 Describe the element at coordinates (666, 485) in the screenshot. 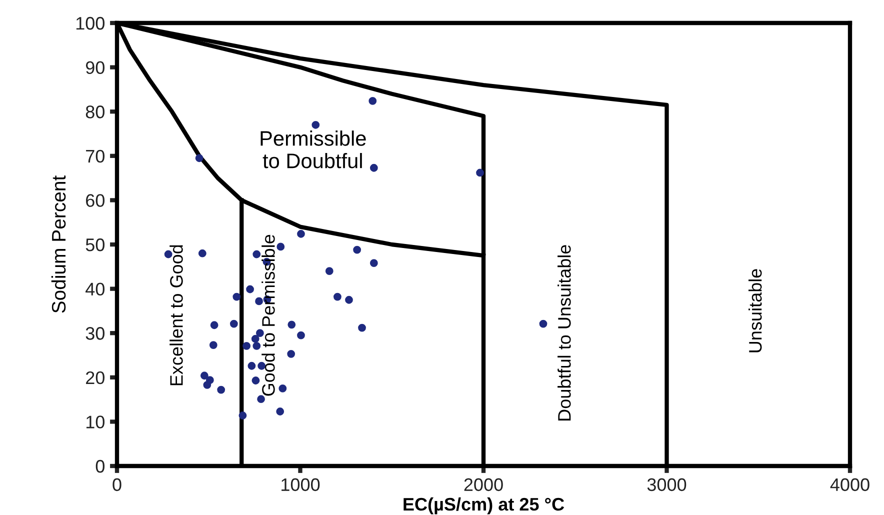

I see `x-tick-label: 3000` at that location.